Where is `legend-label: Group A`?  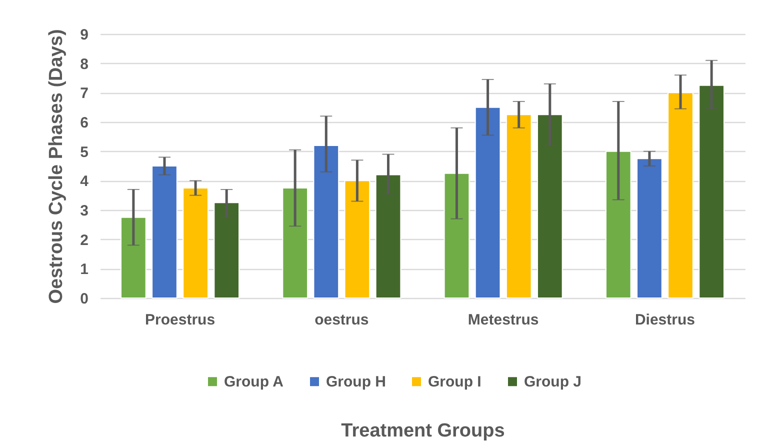
legend-label: Group A is located at coordinates (254, 382).